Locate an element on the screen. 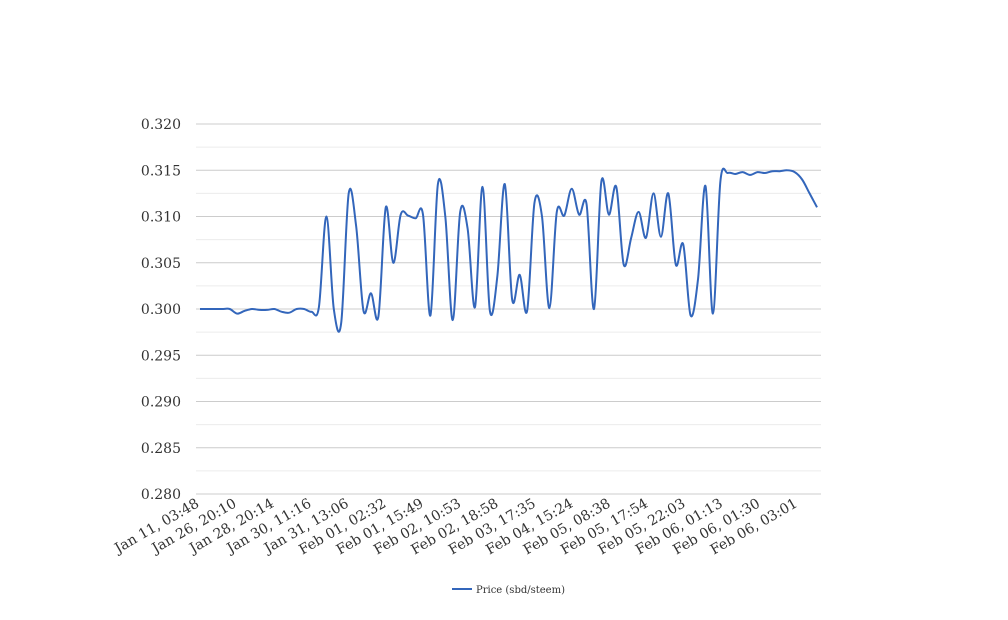 This screenshot has width=1008, height=620. legend: Price (sbd/steem) is located at coordinates (508, 590).